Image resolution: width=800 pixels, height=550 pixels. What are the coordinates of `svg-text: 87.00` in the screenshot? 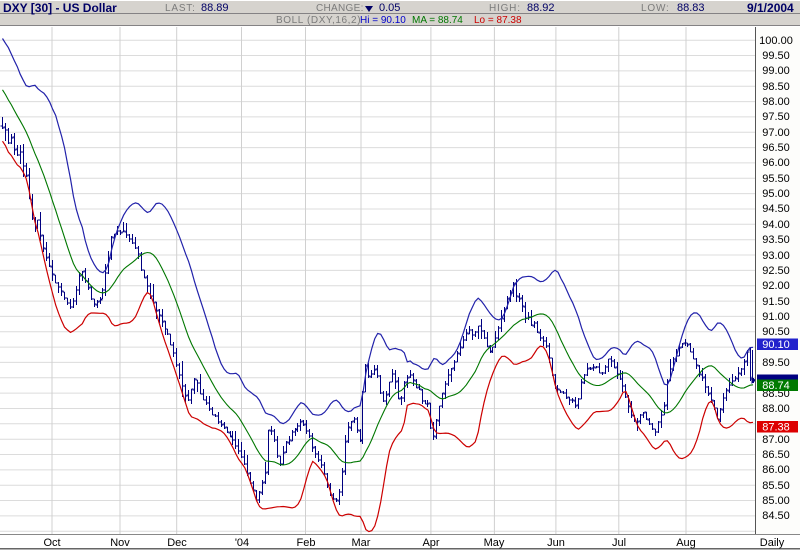 It's located at (776, 440).